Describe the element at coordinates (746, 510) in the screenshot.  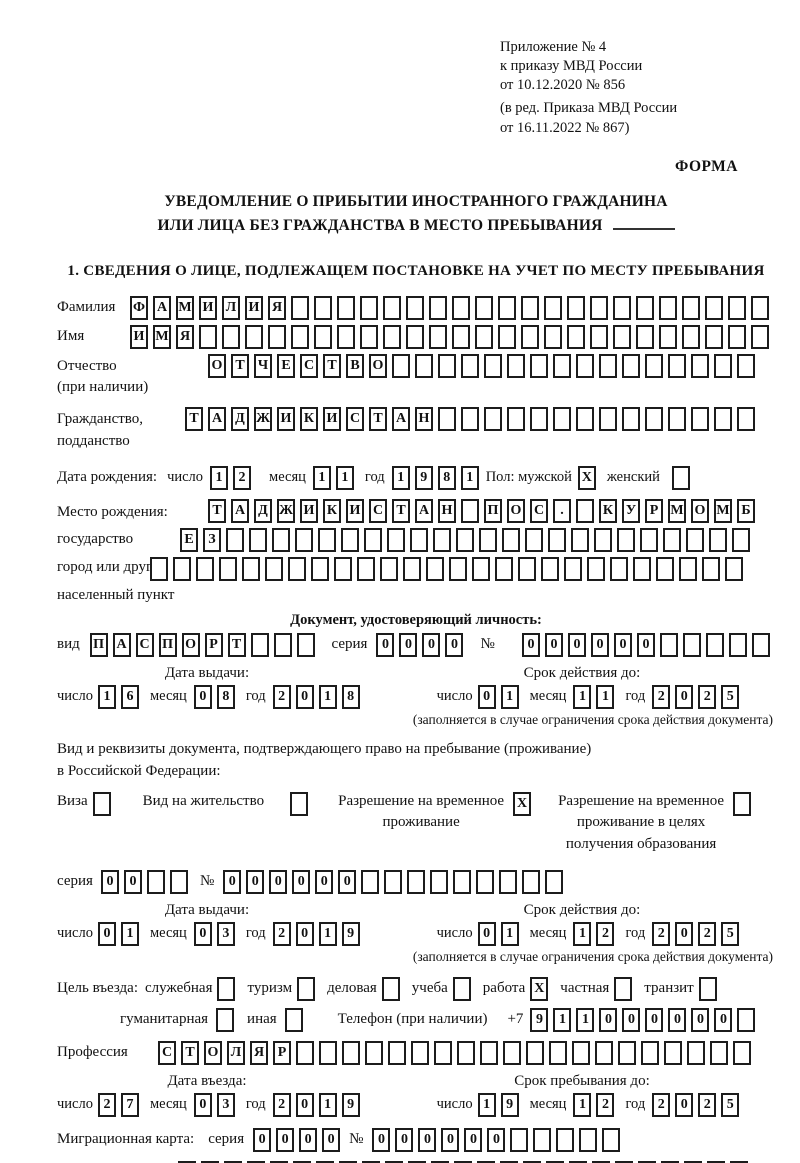
I see `char-cell: Б` at that location.